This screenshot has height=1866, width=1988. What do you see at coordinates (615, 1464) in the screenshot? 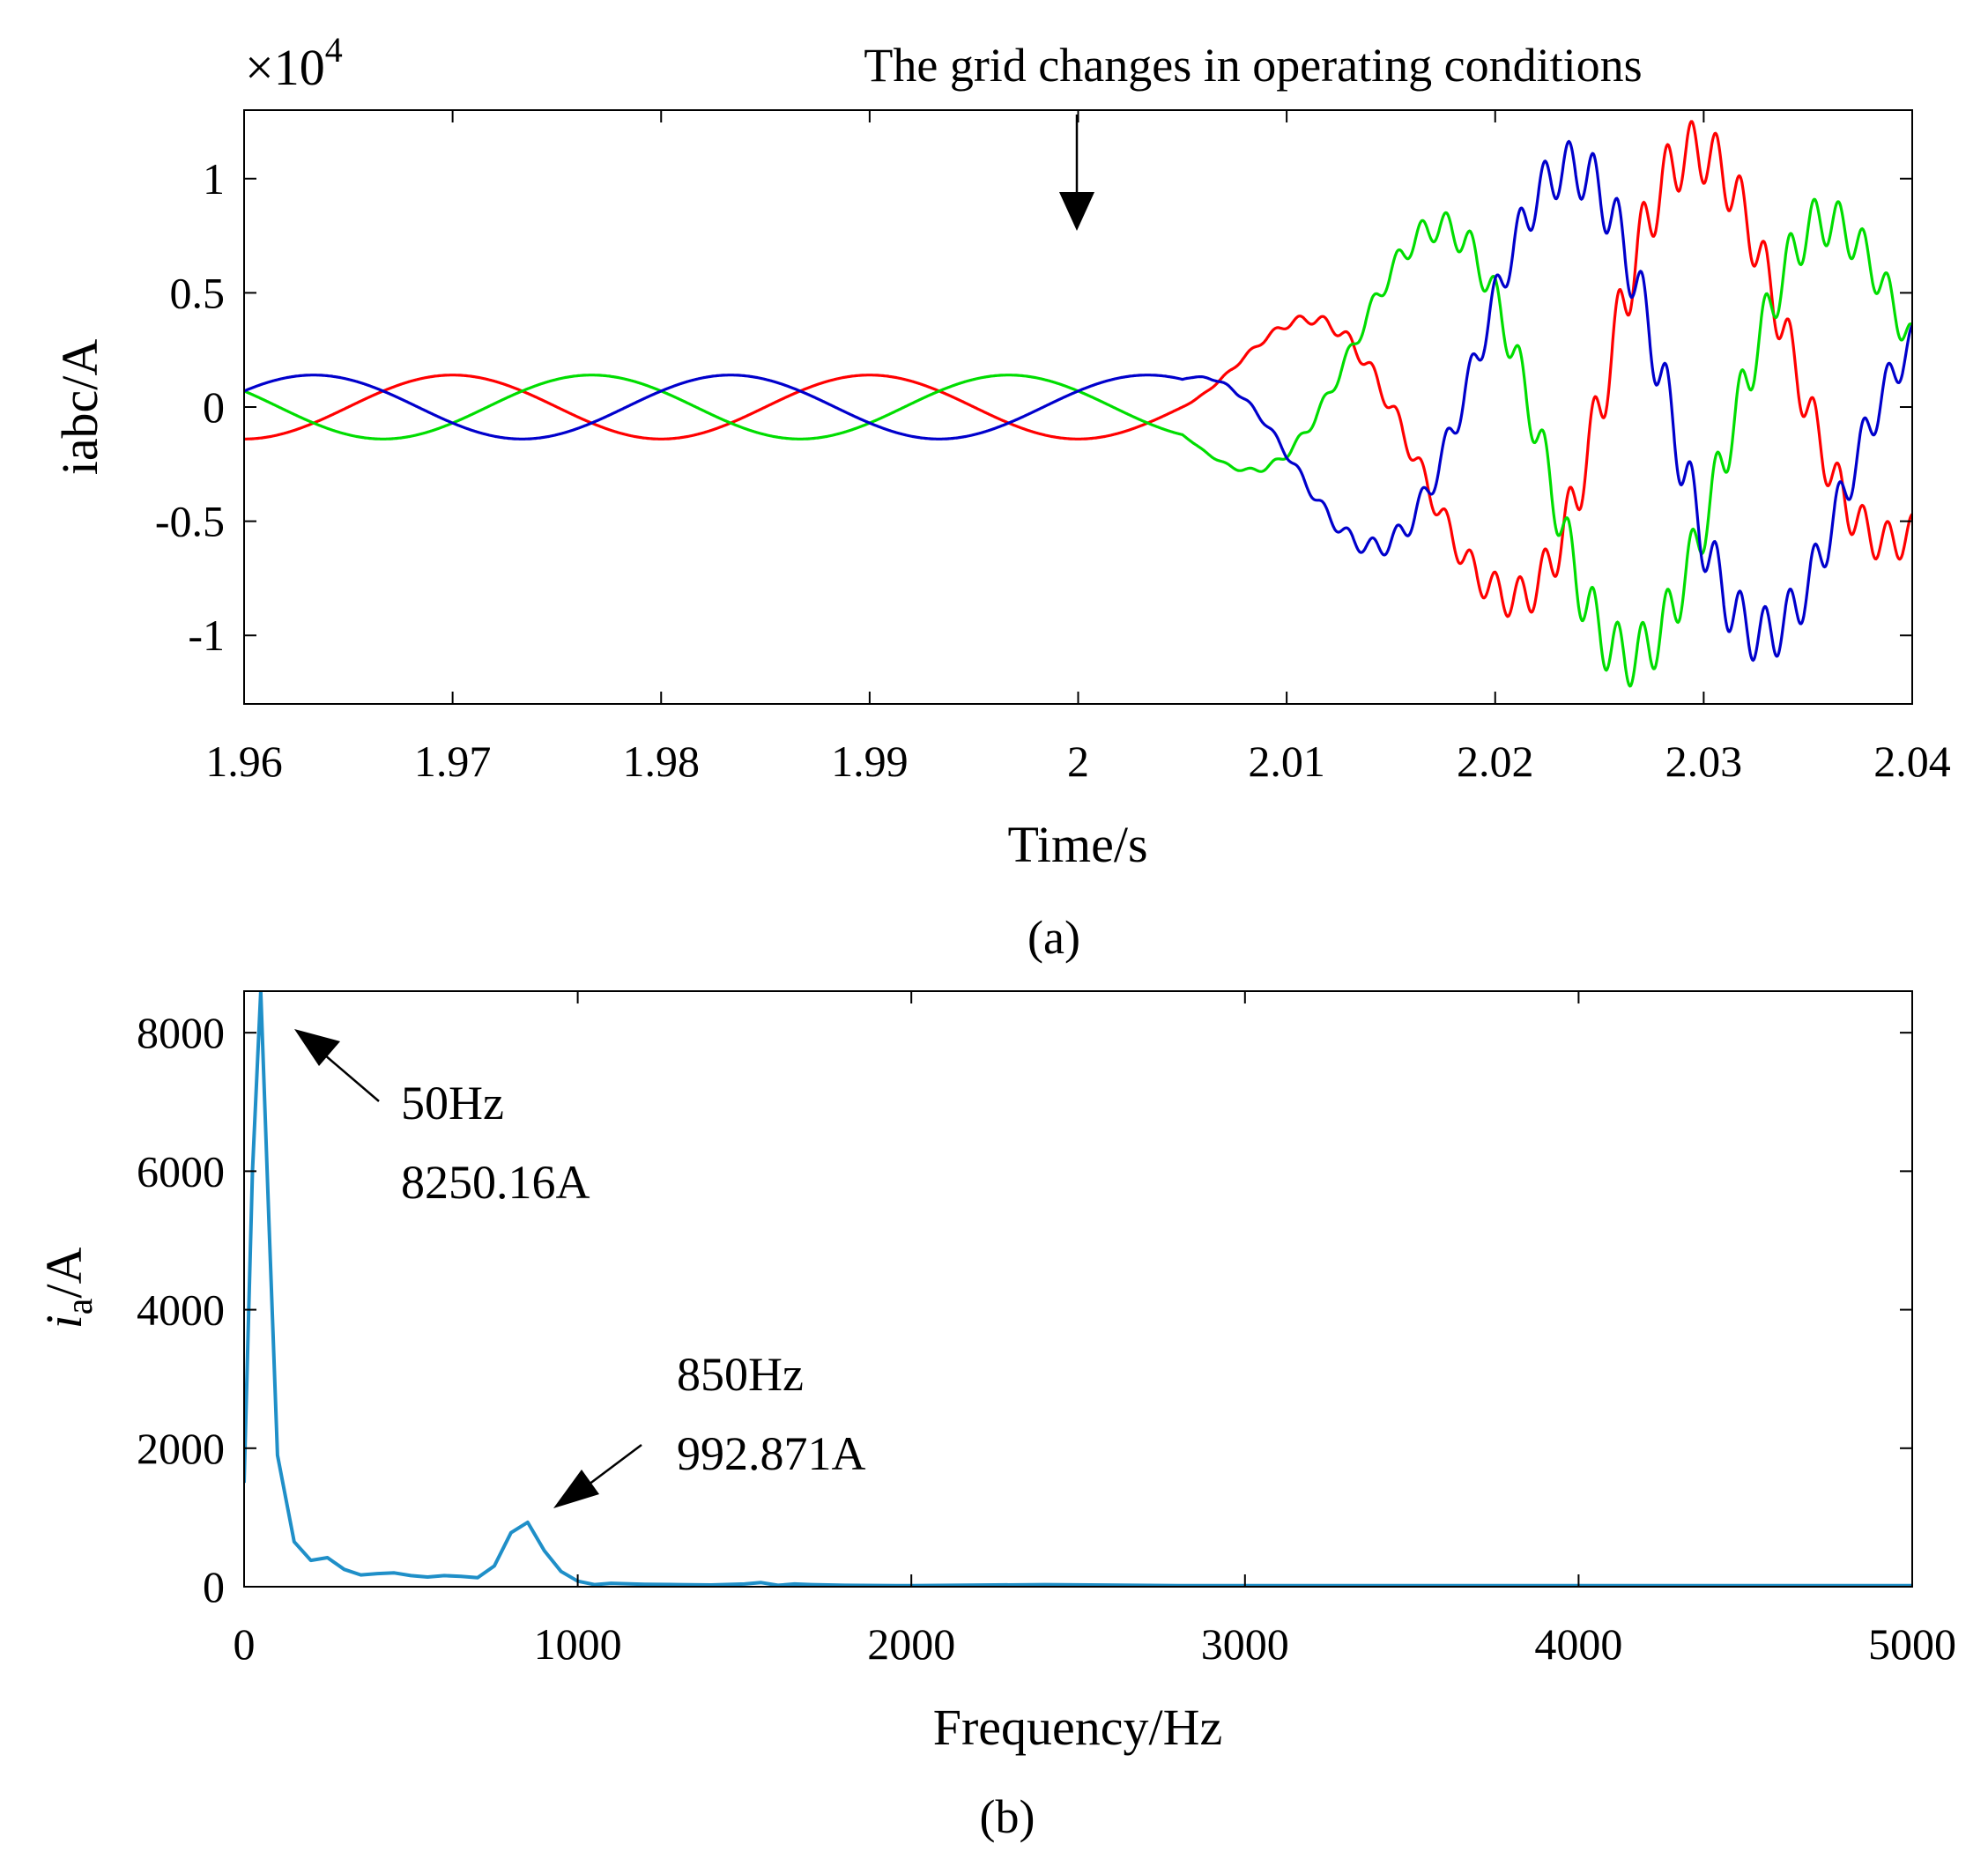
I see `b-annotation-850hz-arrow-shaft` at bounding box center [615, 1464].